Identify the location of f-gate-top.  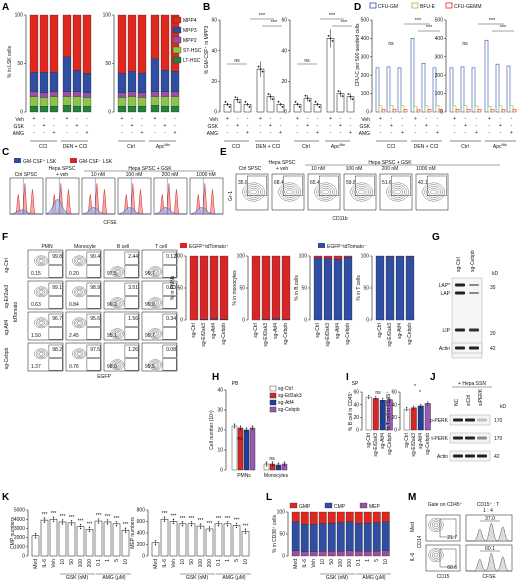
(169, 320).